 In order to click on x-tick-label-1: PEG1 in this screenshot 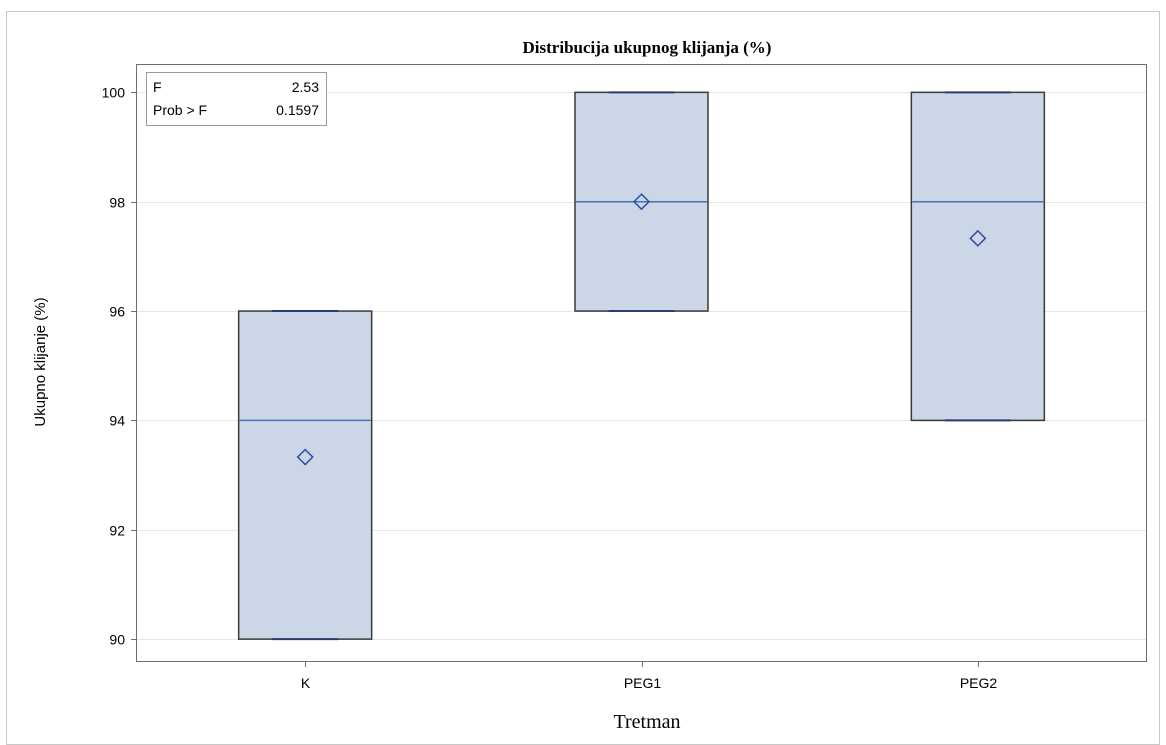, I will do `click(643, 683)`.